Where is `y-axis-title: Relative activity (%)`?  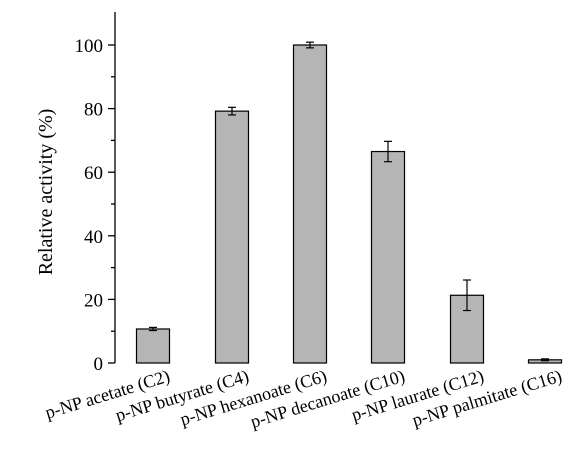
y-axis-title: Relative activity (%) is located at coordinates (46, 192).